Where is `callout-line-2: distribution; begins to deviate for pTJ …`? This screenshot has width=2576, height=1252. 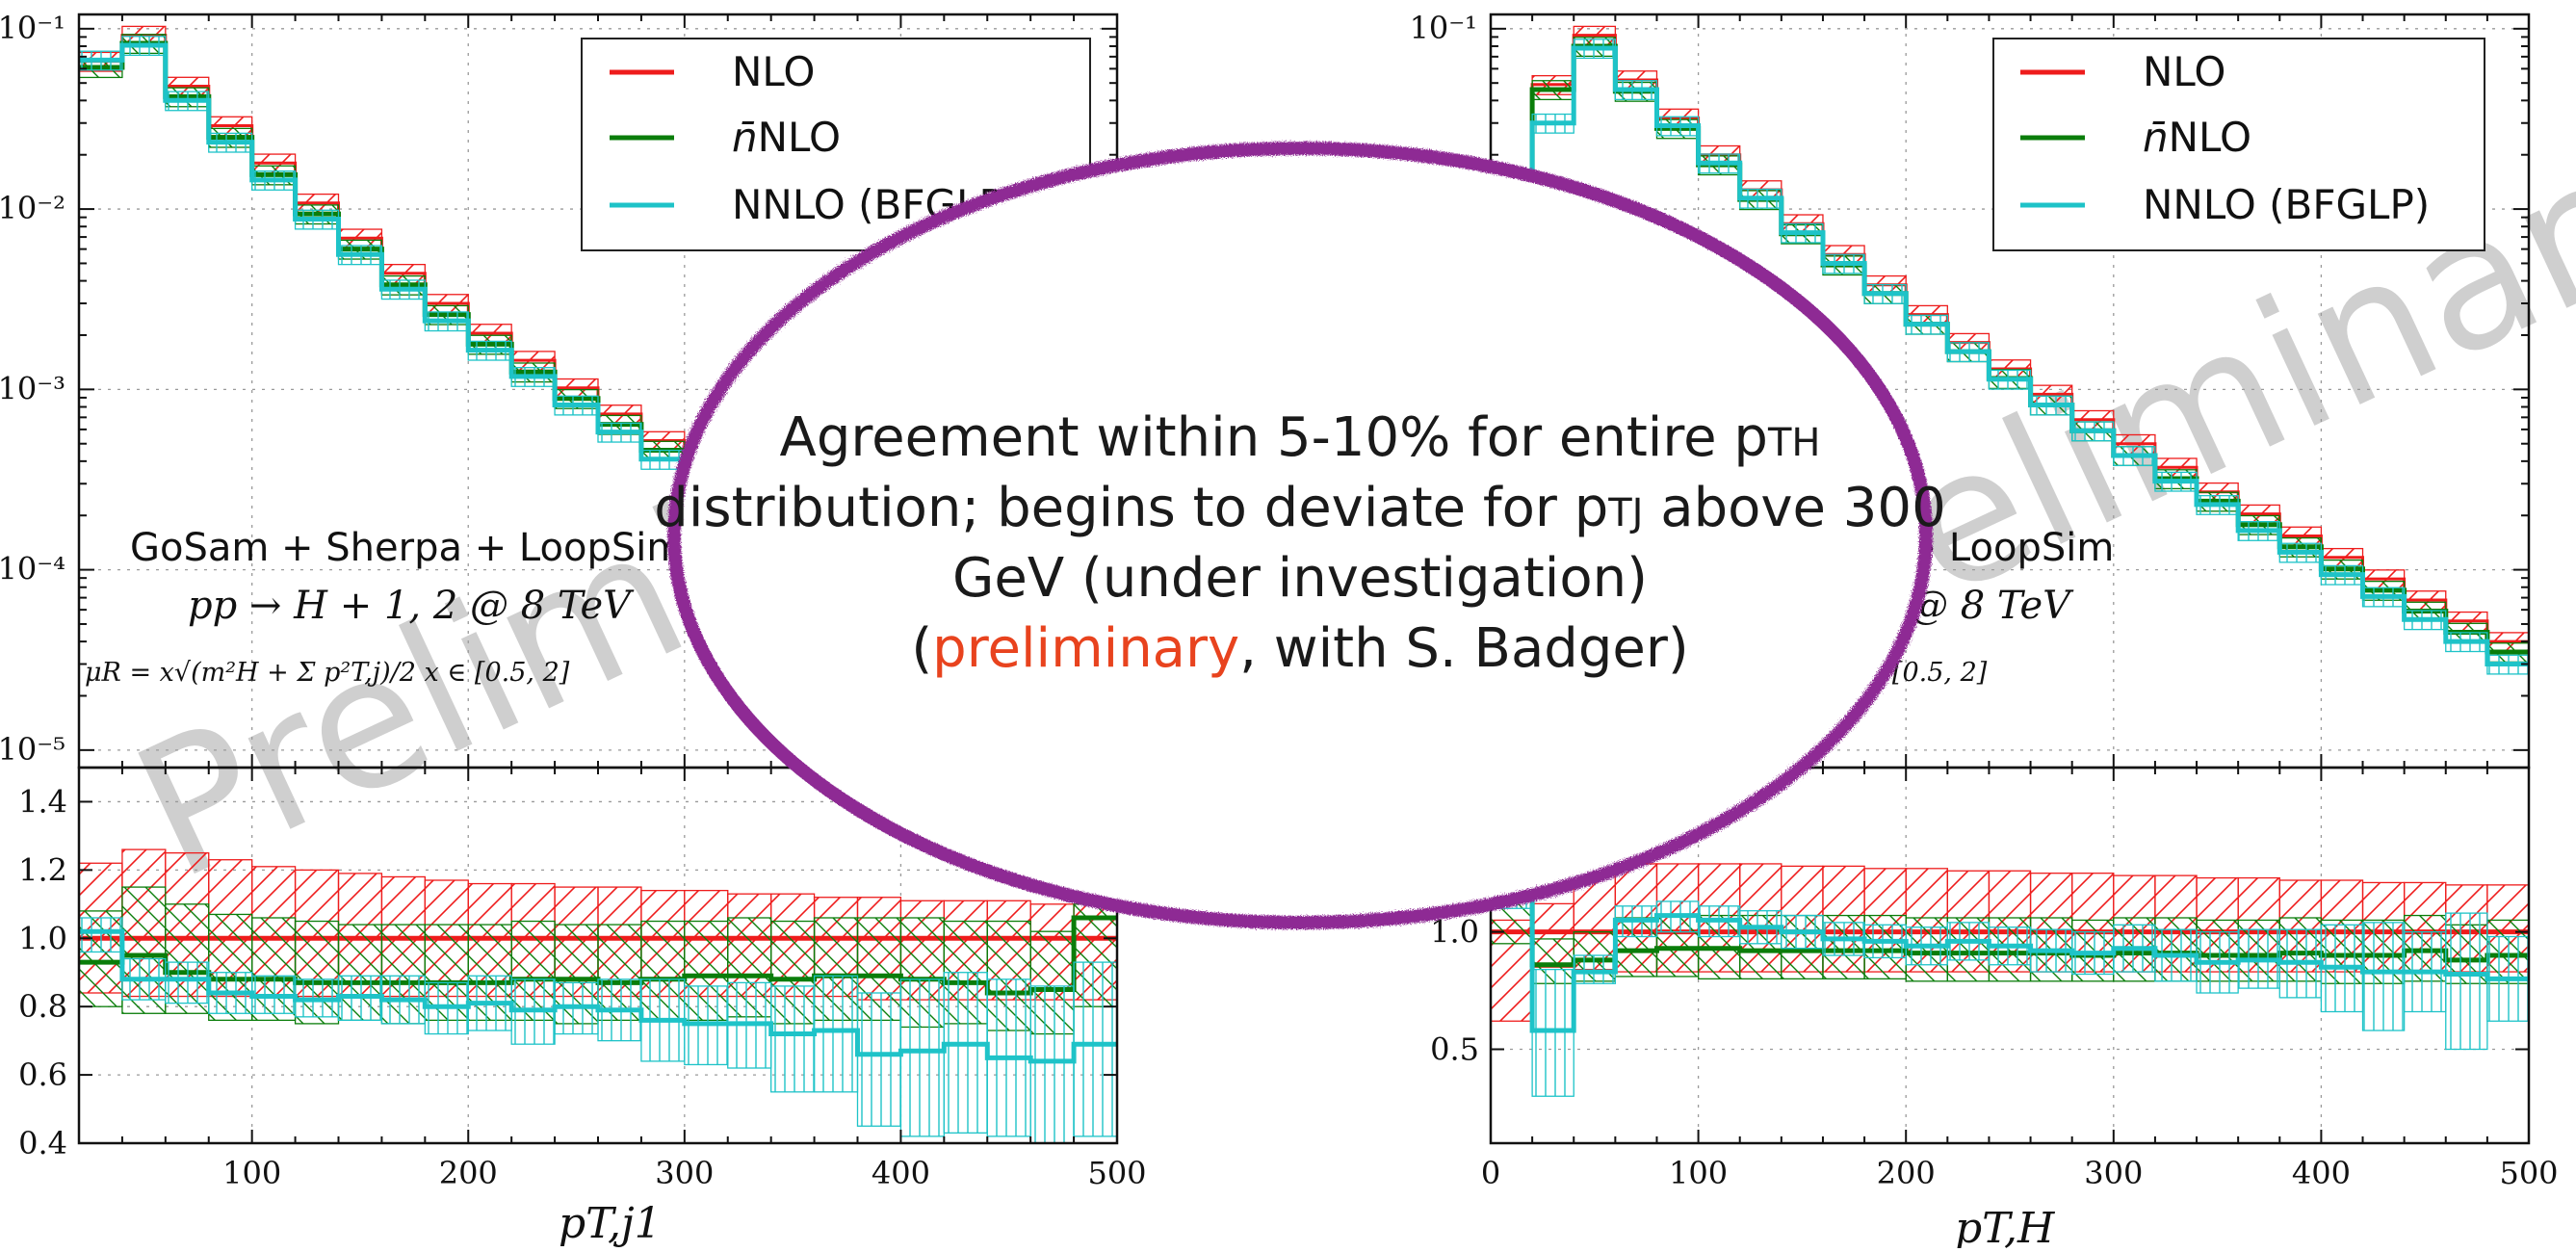 callout-line-2: distribution; begins to deviate for pTJ … is located at coordinates (1299, 508).